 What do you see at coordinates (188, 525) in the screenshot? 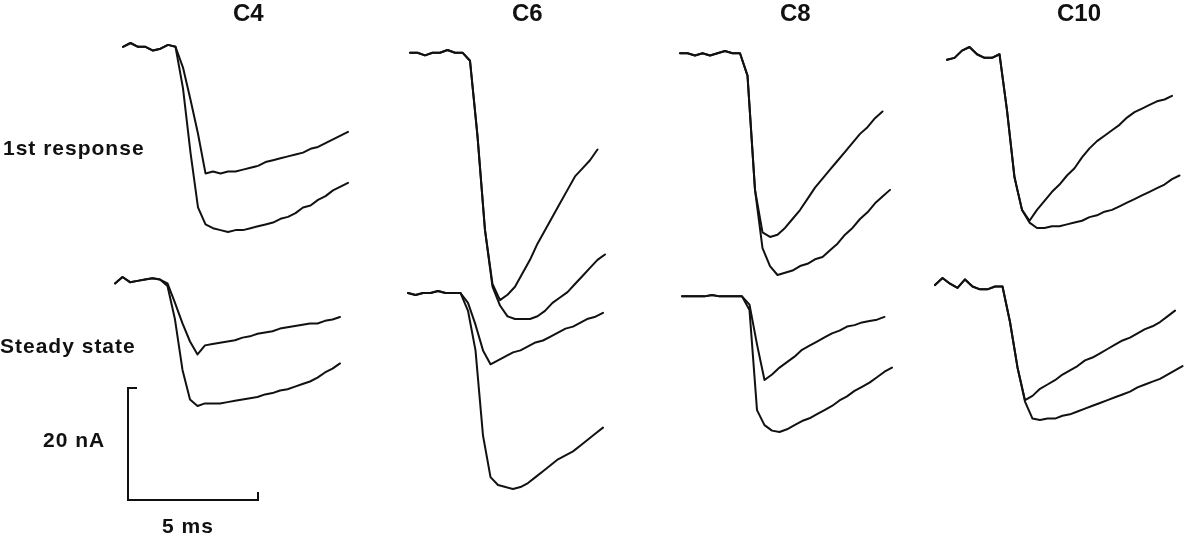
I see `text: 5 ms` at bounding box center [188, 525].